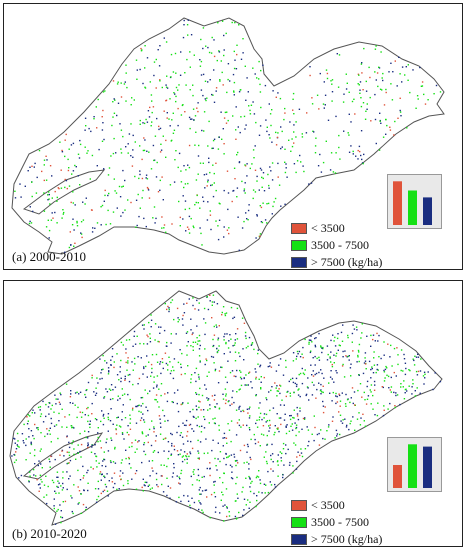 Image resolution: width=468 pixels, height=550 pixels. What do you see at coordinates (299, 245) in the screenshot?
I see `legend-swatch-mid` at bounding box center [299, 245].